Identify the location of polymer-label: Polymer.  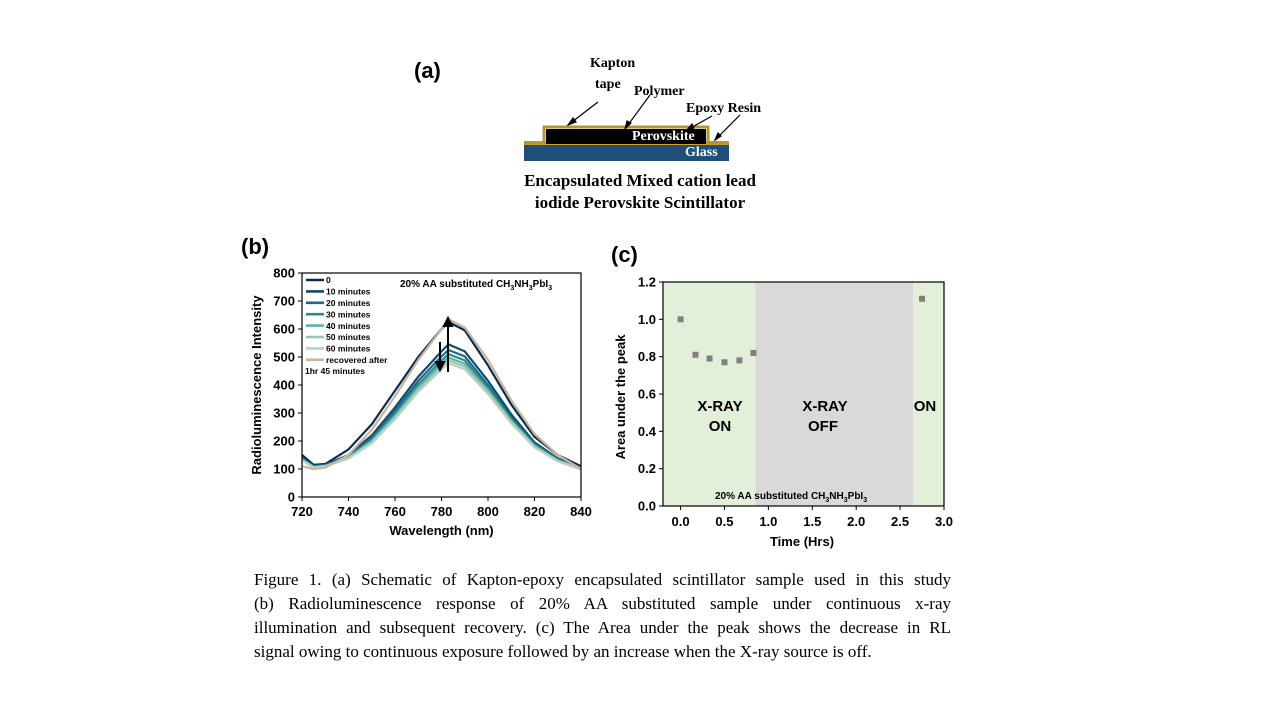
(659, 91).